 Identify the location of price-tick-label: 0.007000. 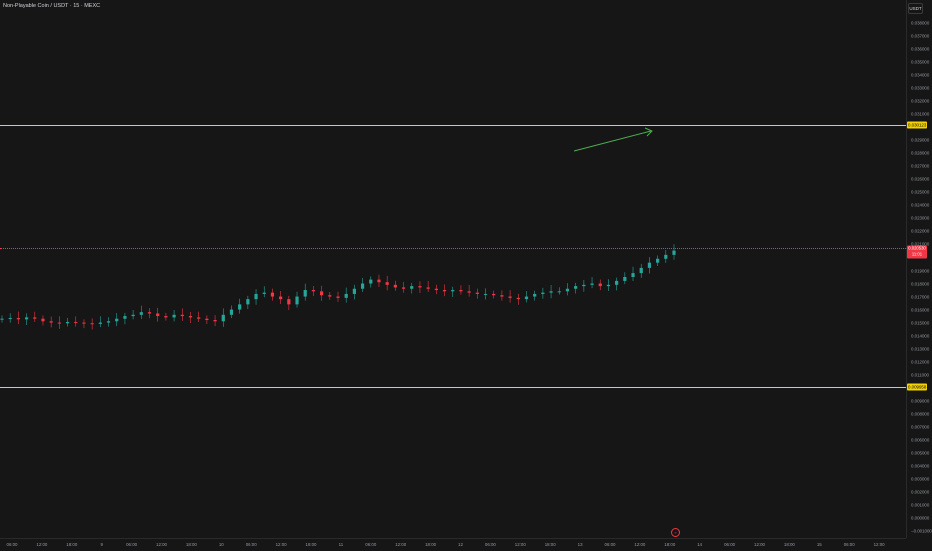
(920, 427).